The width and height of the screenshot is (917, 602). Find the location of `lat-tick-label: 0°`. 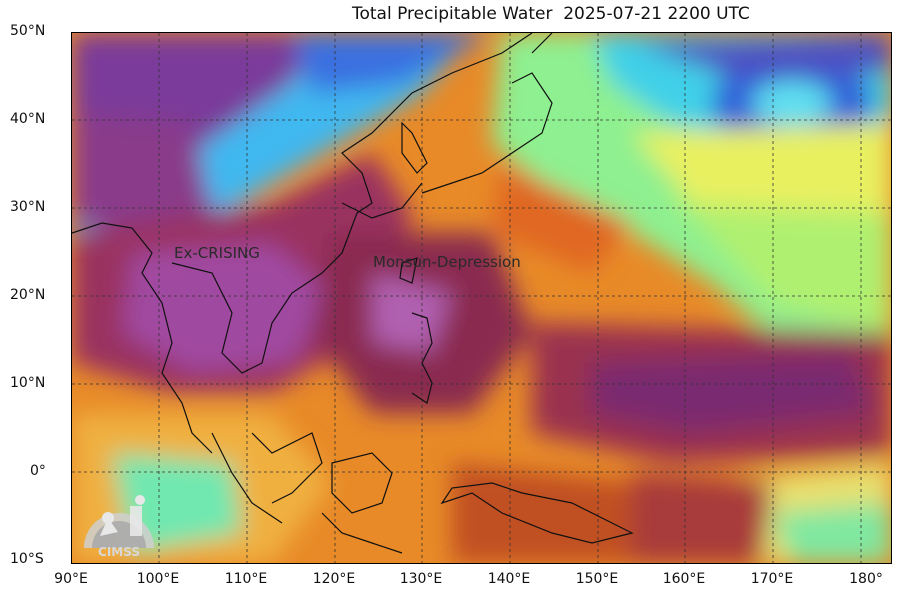

lat-tick-label: 0° is located at coordinates (38, 471).